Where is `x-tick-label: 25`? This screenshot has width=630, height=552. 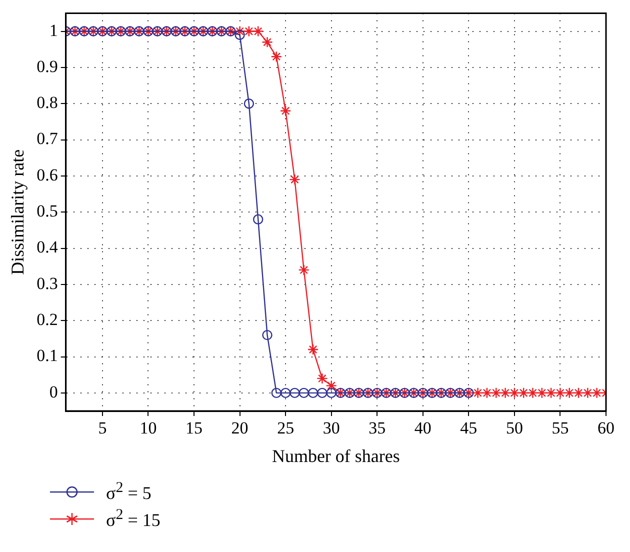 x-tick-label: 25 is located at coordinates (285, 428).